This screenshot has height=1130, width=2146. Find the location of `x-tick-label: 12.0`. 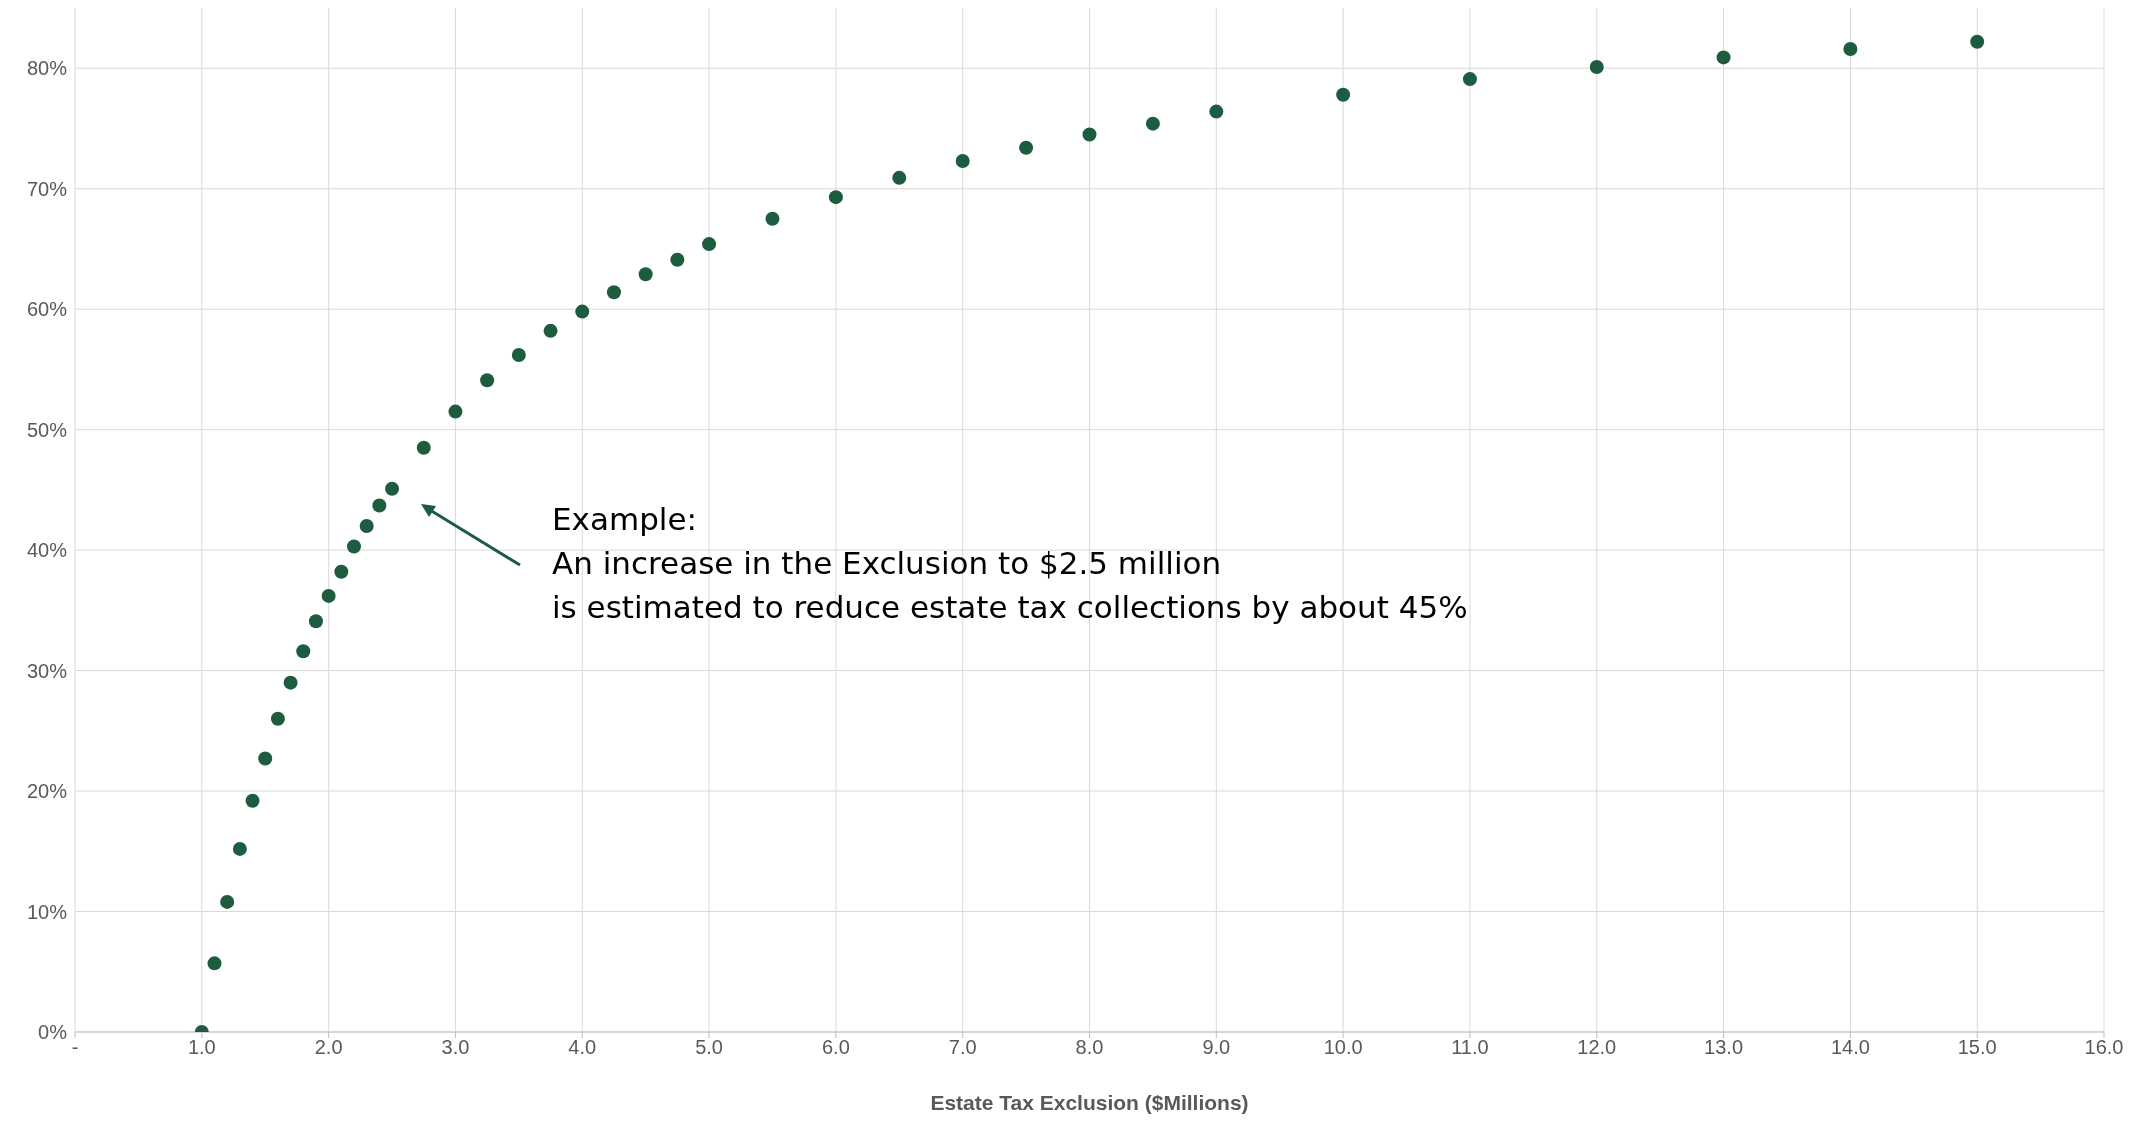

x-tick-label: 12.0 is located at coordinates (1597, 1047).